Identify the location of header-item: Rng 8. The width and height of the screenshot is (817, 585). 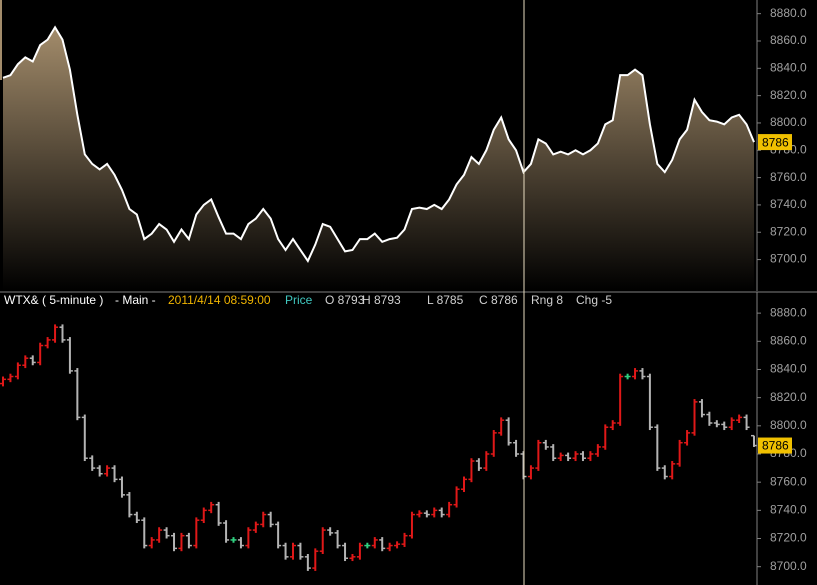
(547, 300).